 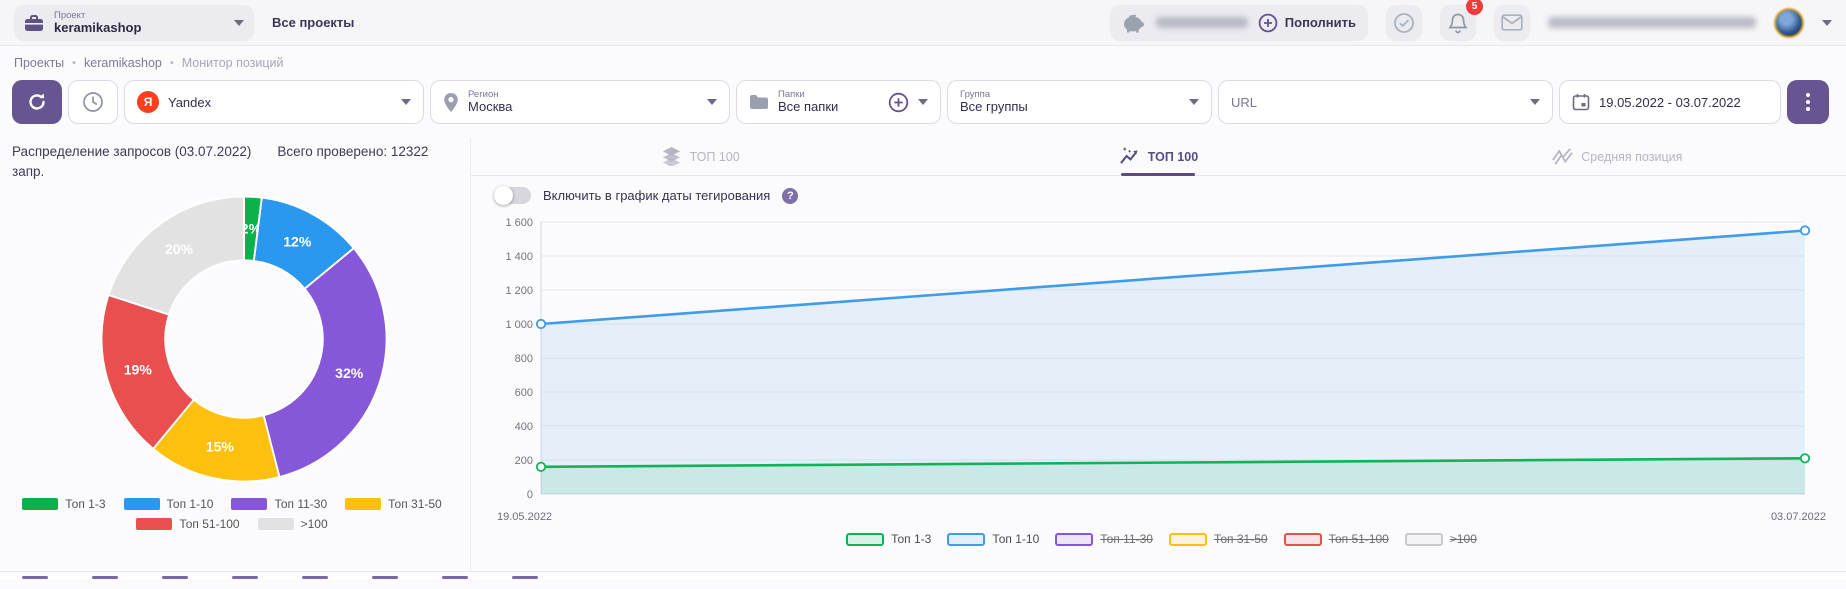 I want to click on active-tab-underline, so click(x=1158, y=174).